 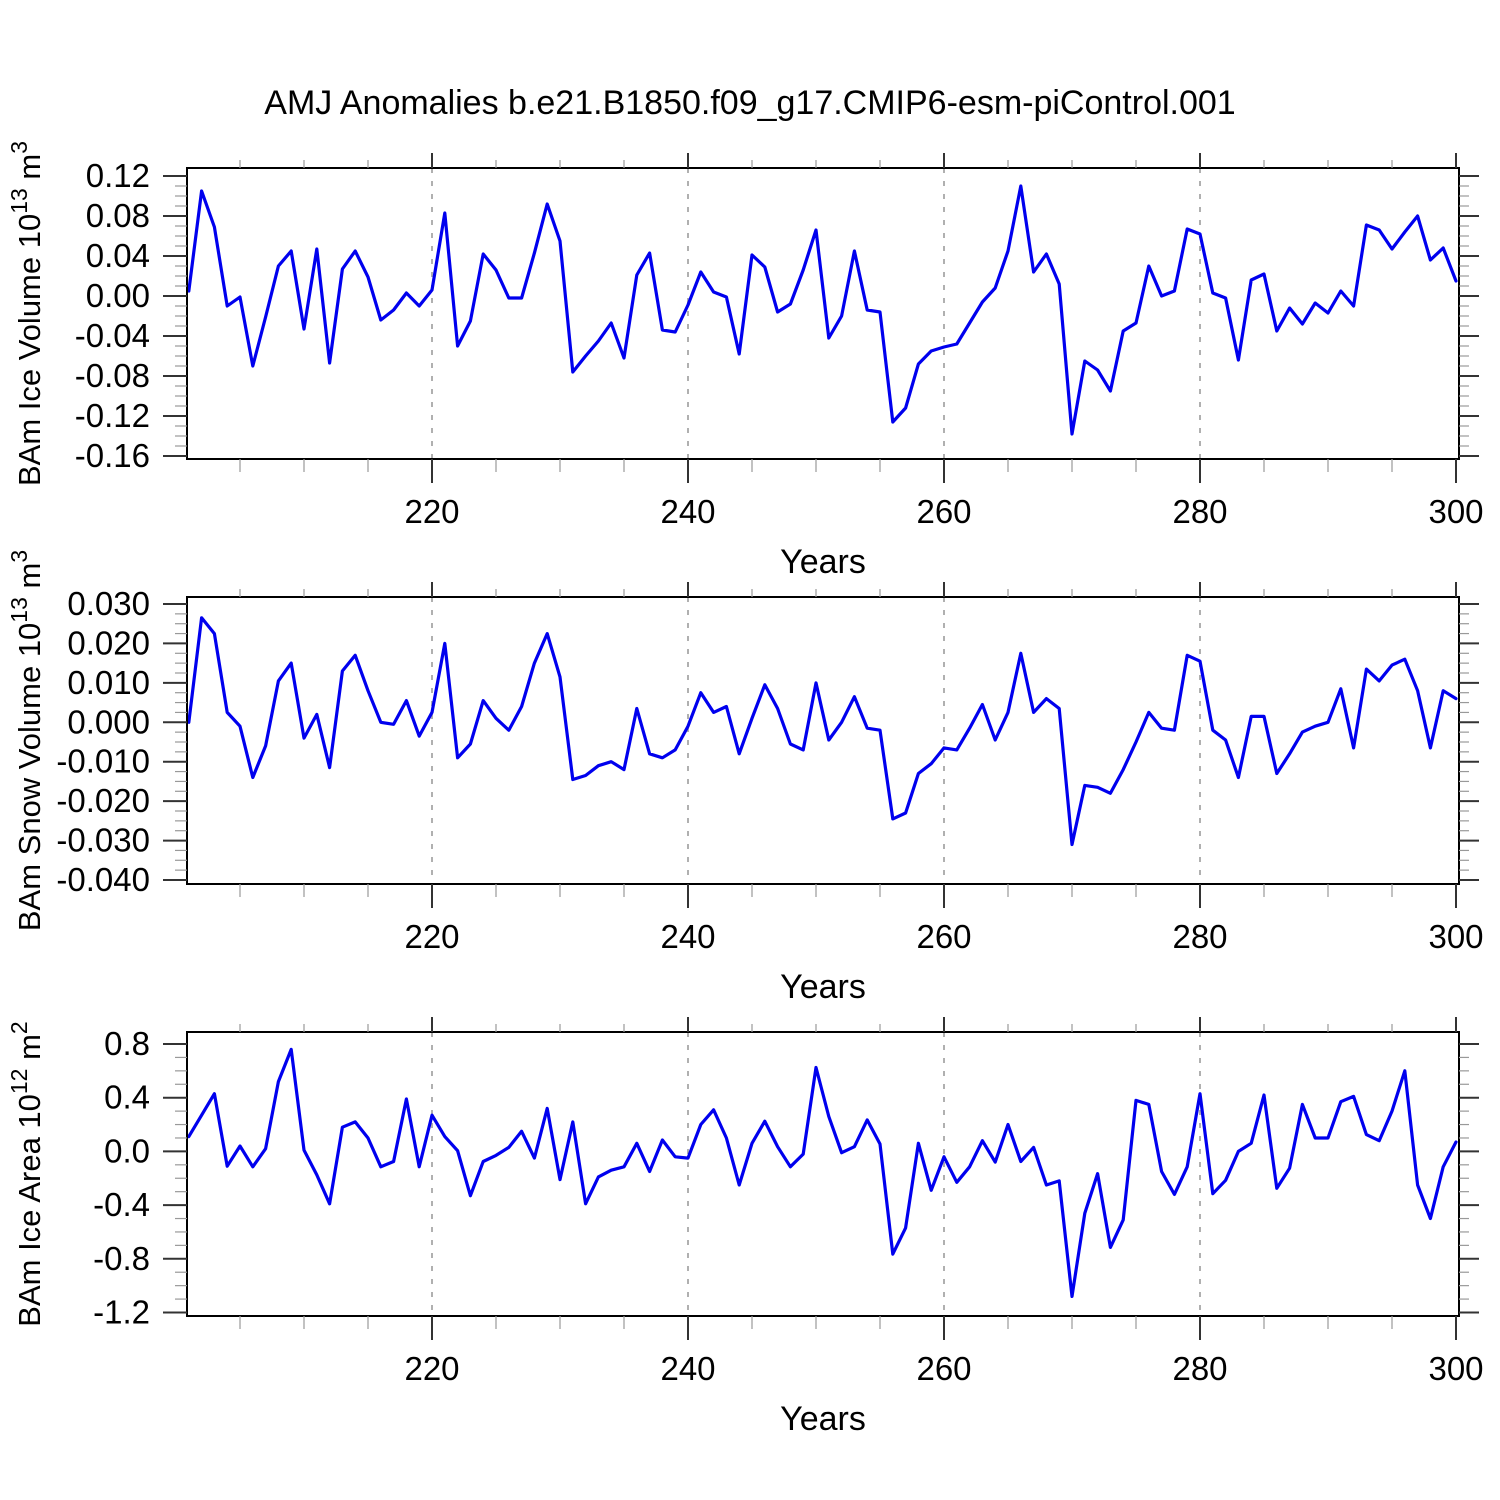 What do you see at coordinates (112, 335) in the screenshot?
I see `y-tick-label: -0.04` at bounding box center [112, 335].